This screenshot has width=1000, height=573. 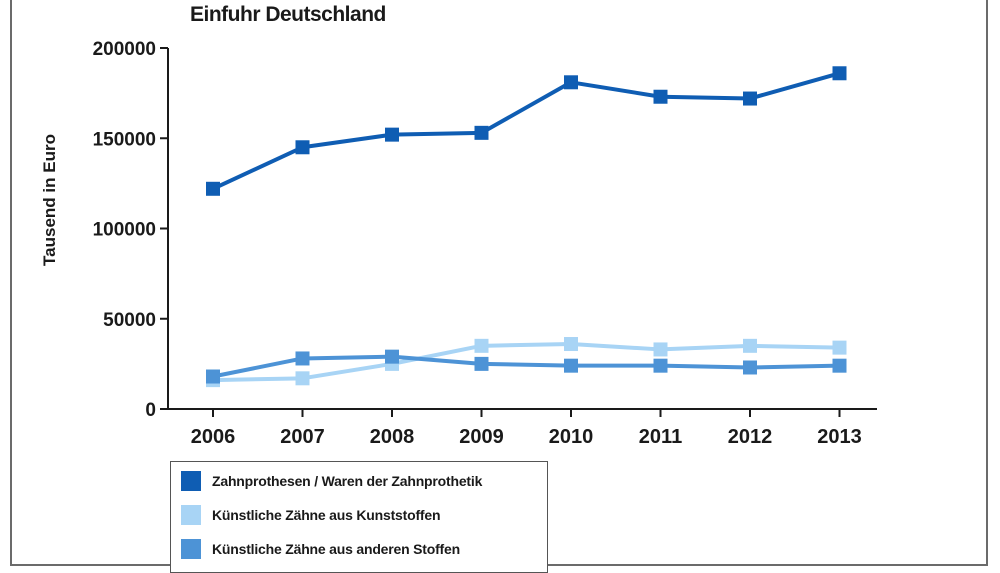 I want to click on legend-label: Künstliche Zähne aus anderen Stoffen, so click(x=336, y=549).